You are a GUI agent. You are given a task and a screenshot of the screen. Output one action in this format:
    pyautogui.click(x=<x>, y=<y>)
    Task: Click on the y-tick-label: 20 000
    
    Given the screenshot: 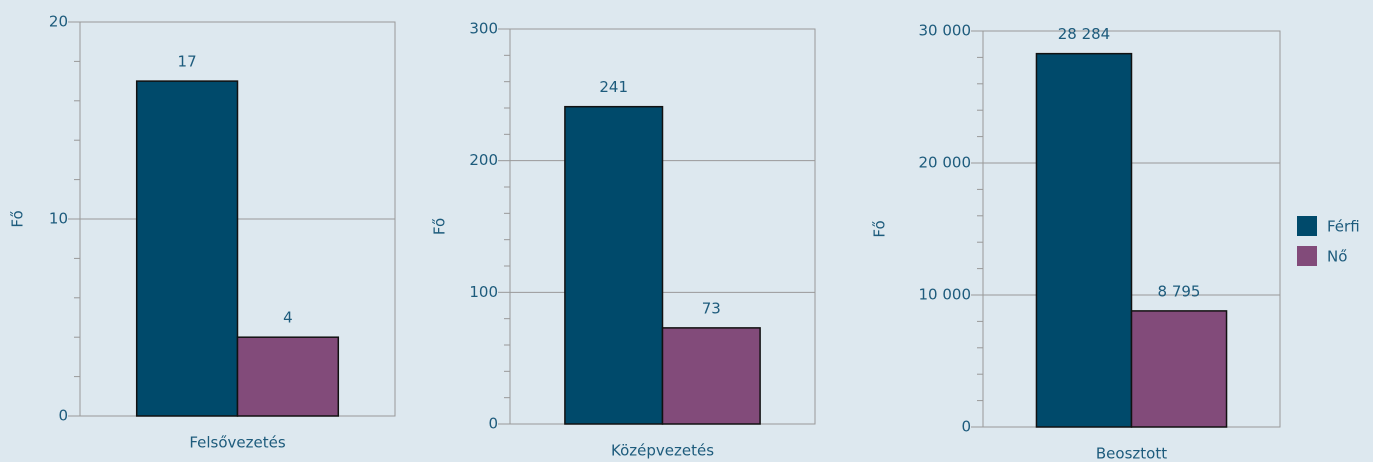 What is the action you would take?
    pyautogui.click(x=945, y=163)
    